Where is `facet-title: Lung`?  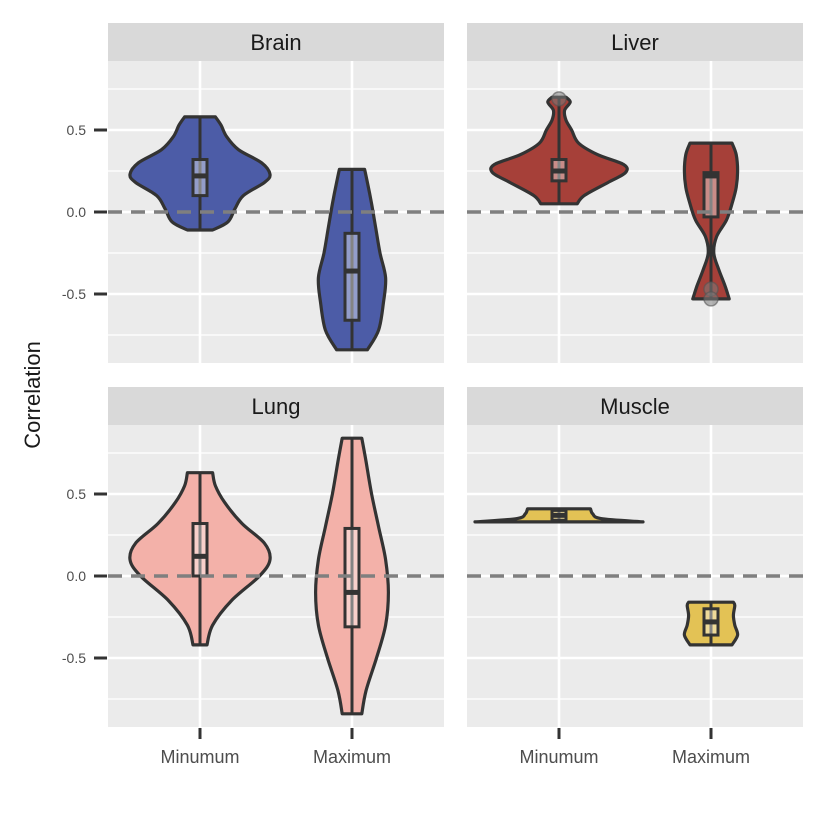
facet-title: Lung is located at coordinates (276, 406).